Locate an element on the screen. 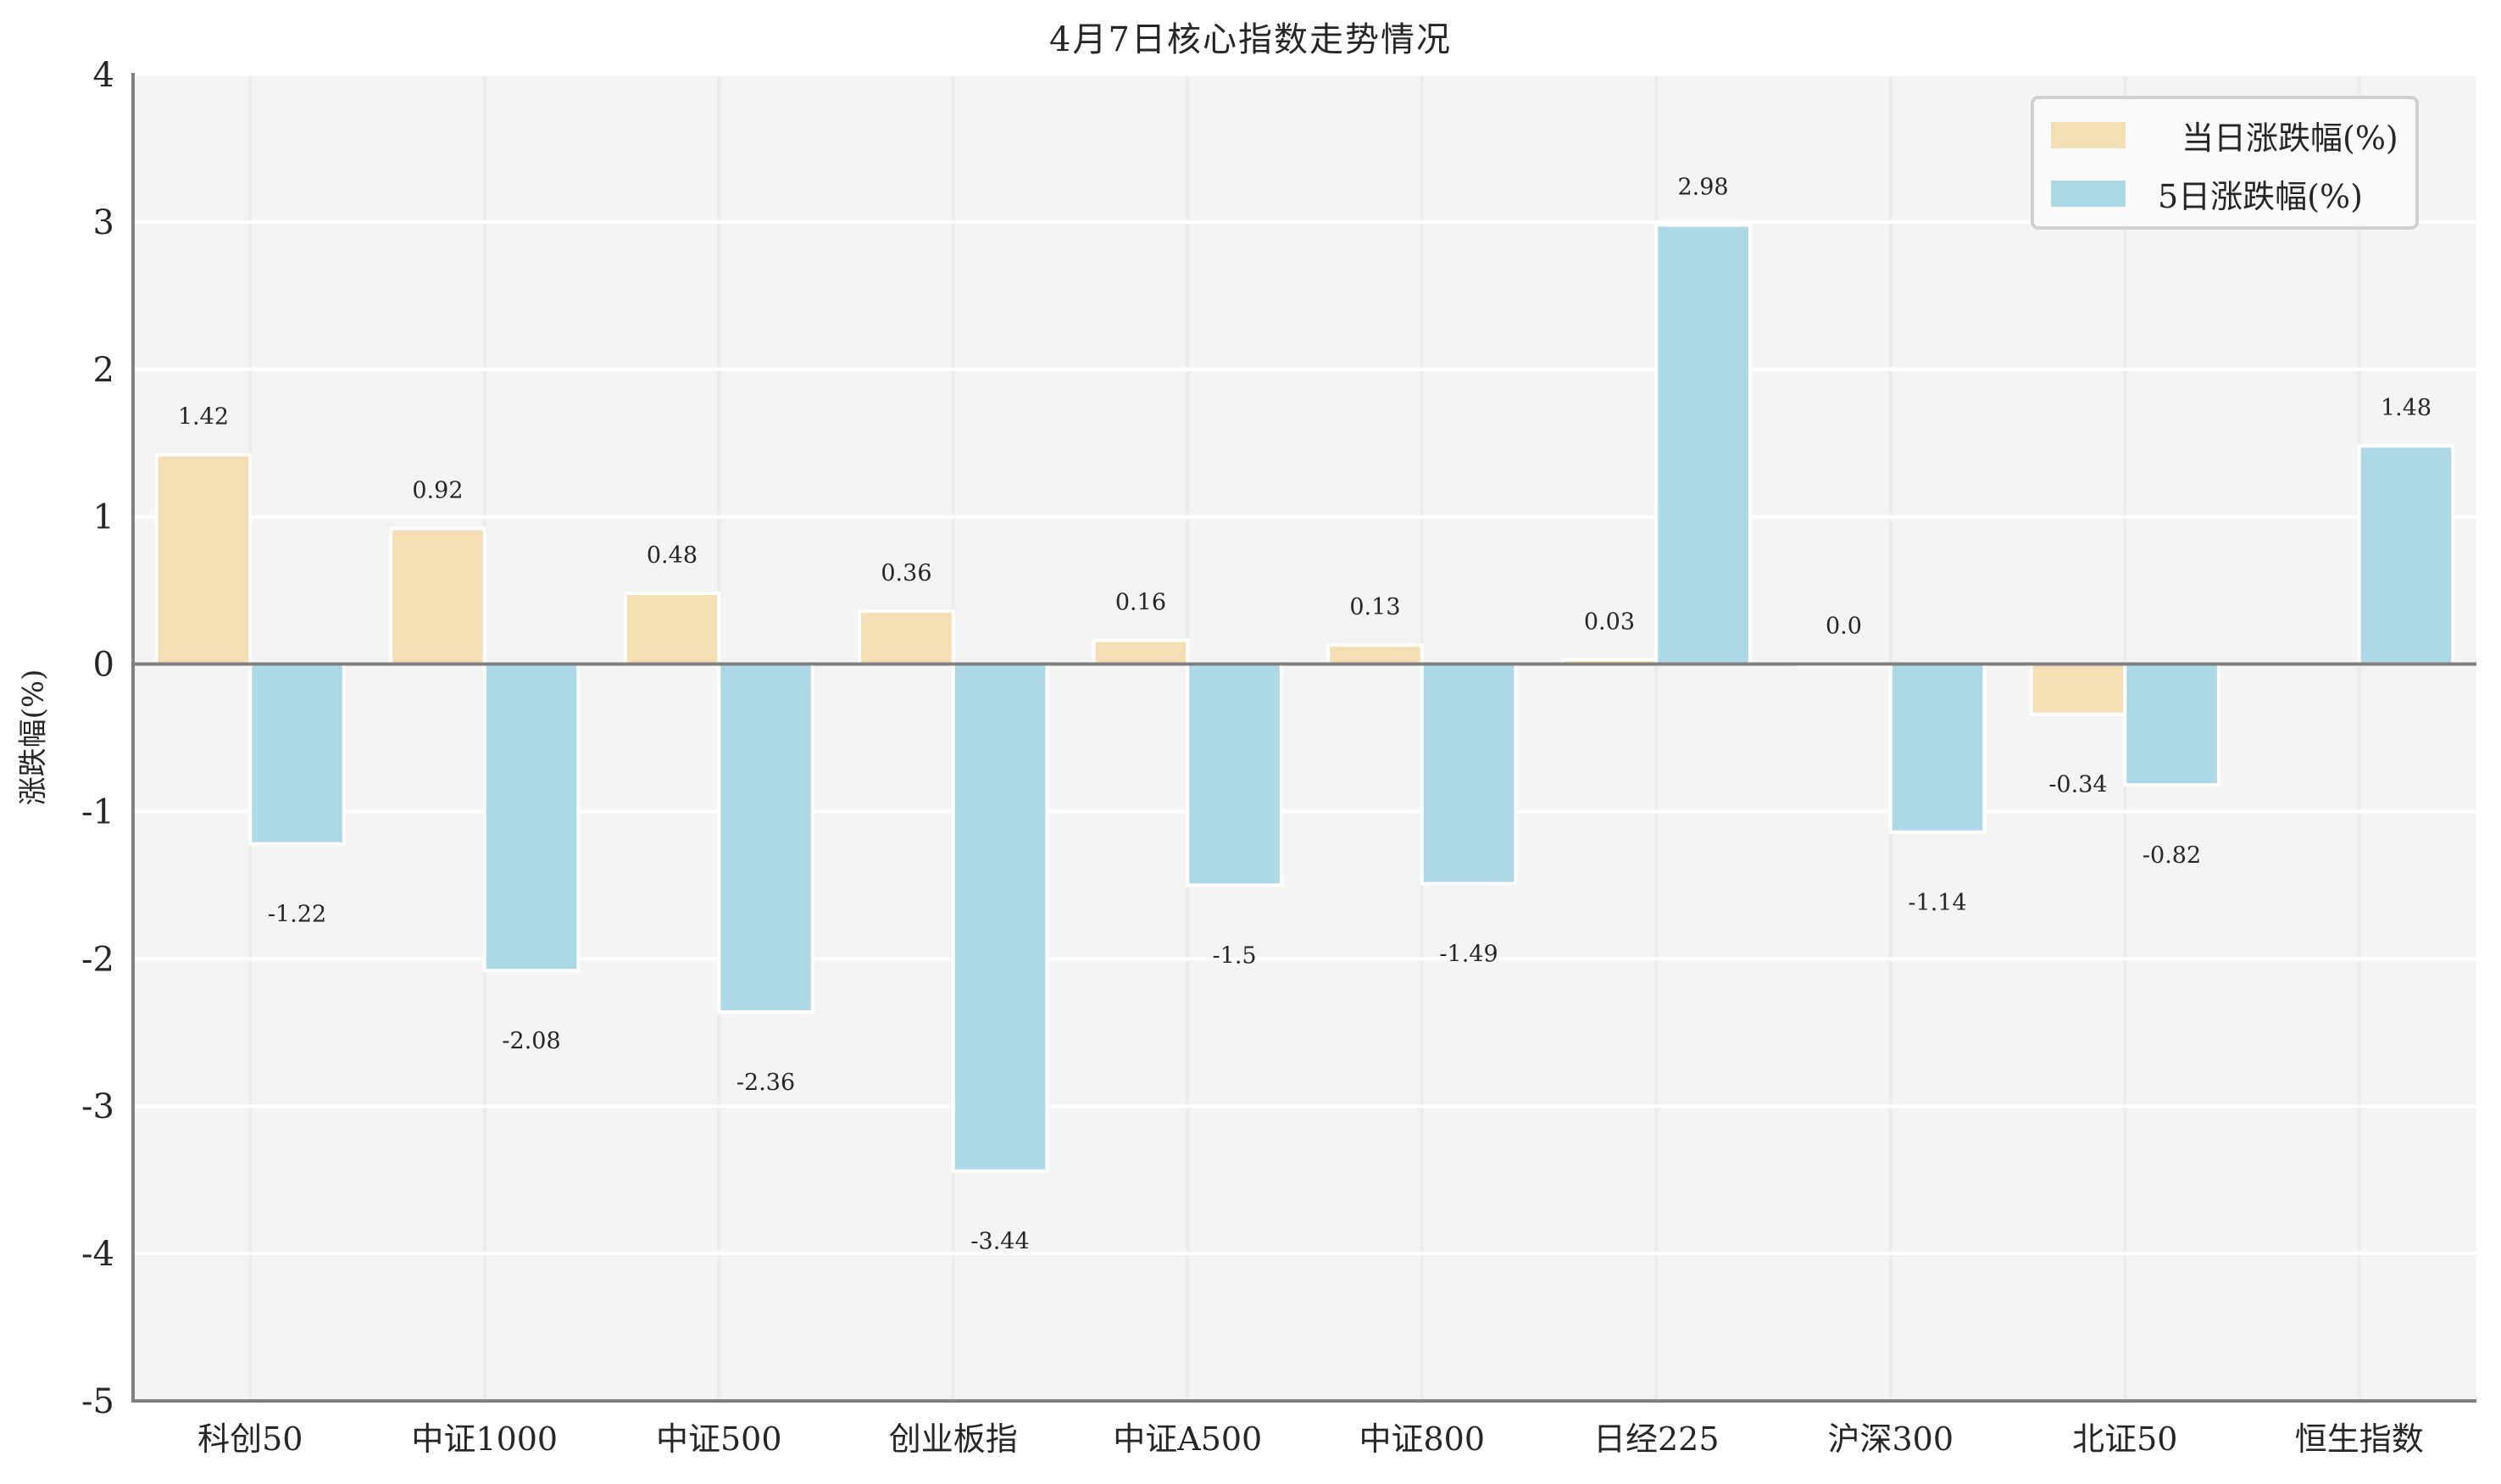 Image resolution: width=2501 pixels, height=1484 pixels. x-tick-label: 中证1000 is located at coordinates (484, 1439).